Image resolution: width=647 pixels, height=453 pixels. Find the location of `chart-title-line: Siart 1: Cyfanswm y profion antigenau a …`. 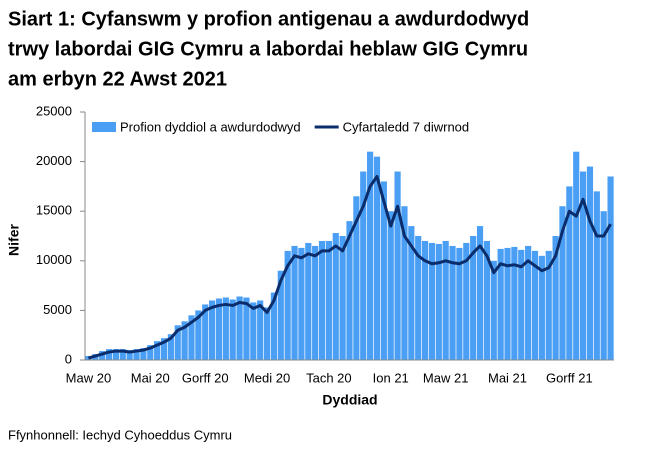

chart-title-line: Siart 1: Cyfanswm y profion antigenau a … is located at coordinates (268, 19).